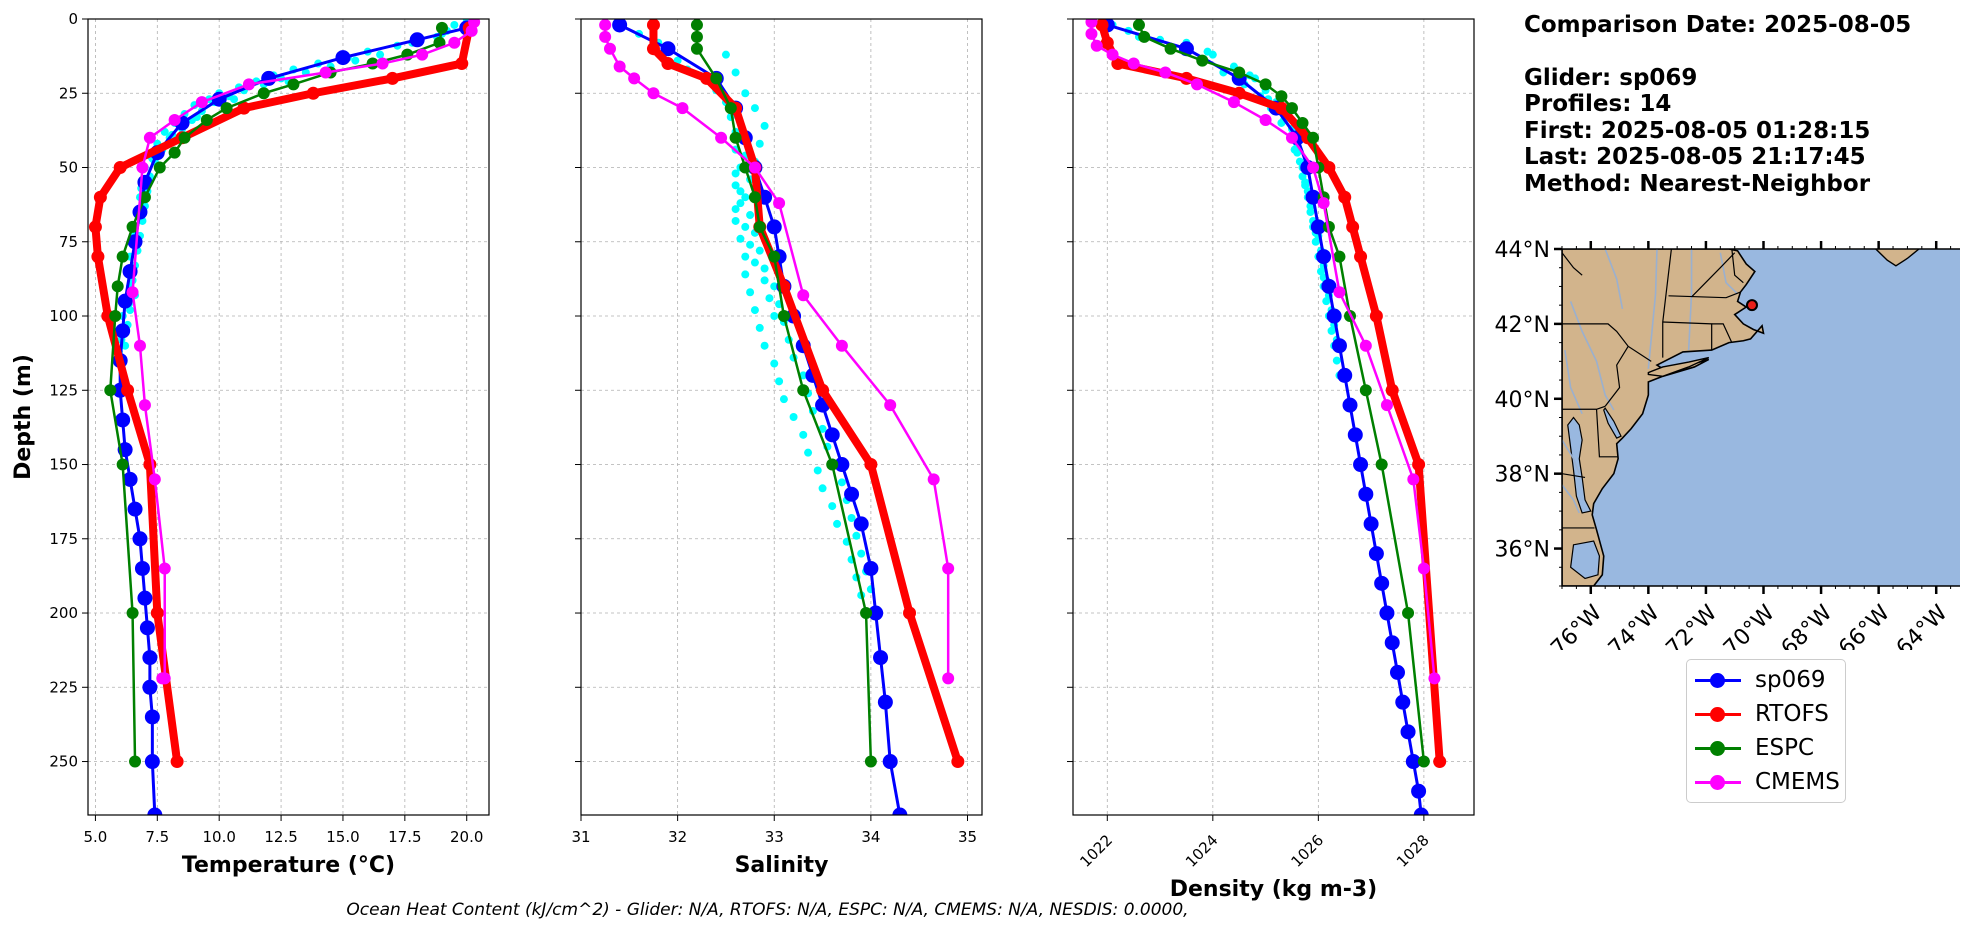 This screenshot has height=934, width=1980. Describe the element at coordinates (342, 837) in the screenshot. I see `x-tick-label: 15.0` at that location.